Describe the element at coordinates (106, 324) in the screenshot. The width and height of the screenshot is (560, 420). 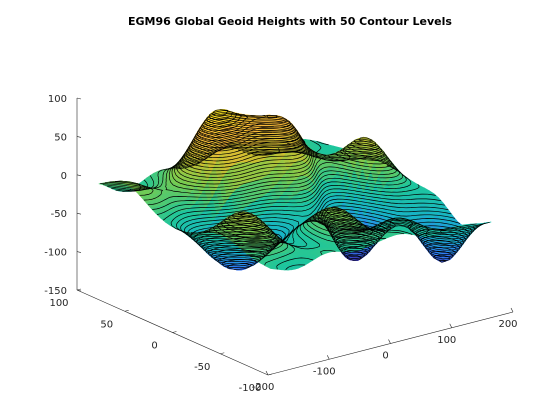
I see `y-tick-label: 50` at that location.